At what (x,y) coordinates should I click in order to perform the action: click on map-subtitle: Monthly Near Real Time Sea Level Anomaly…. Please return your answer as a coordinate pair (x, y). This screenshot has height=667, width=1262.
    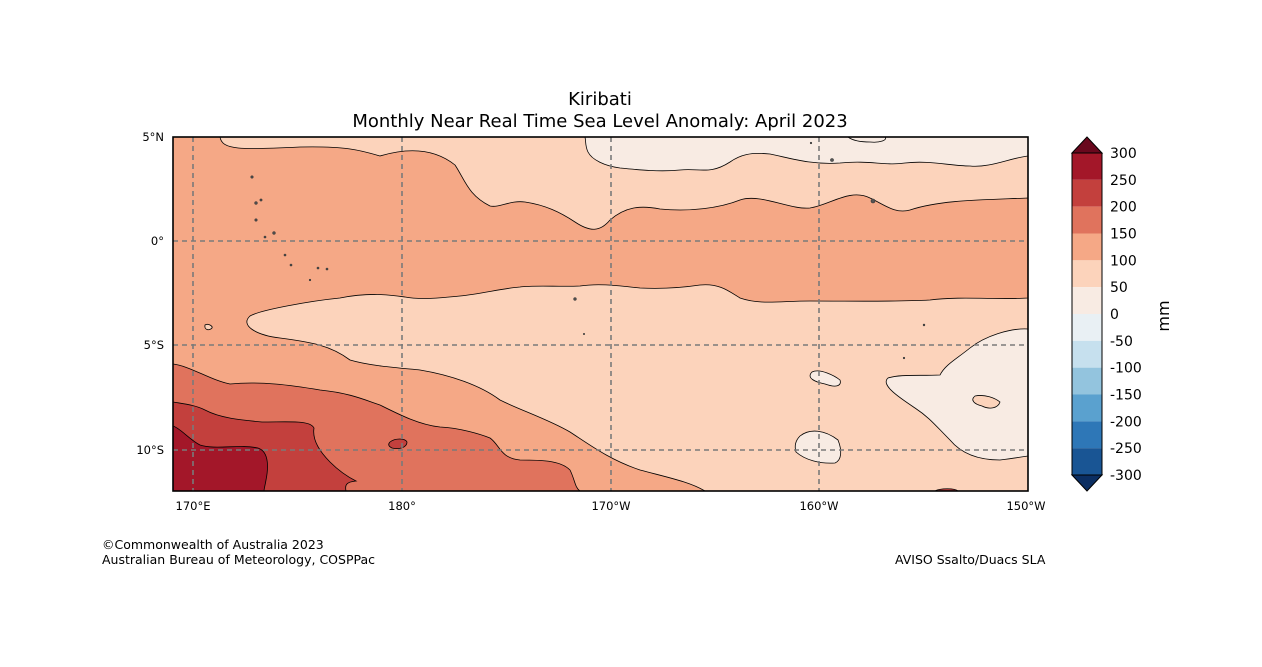
    Looking at the image, I should click on (599, 121).